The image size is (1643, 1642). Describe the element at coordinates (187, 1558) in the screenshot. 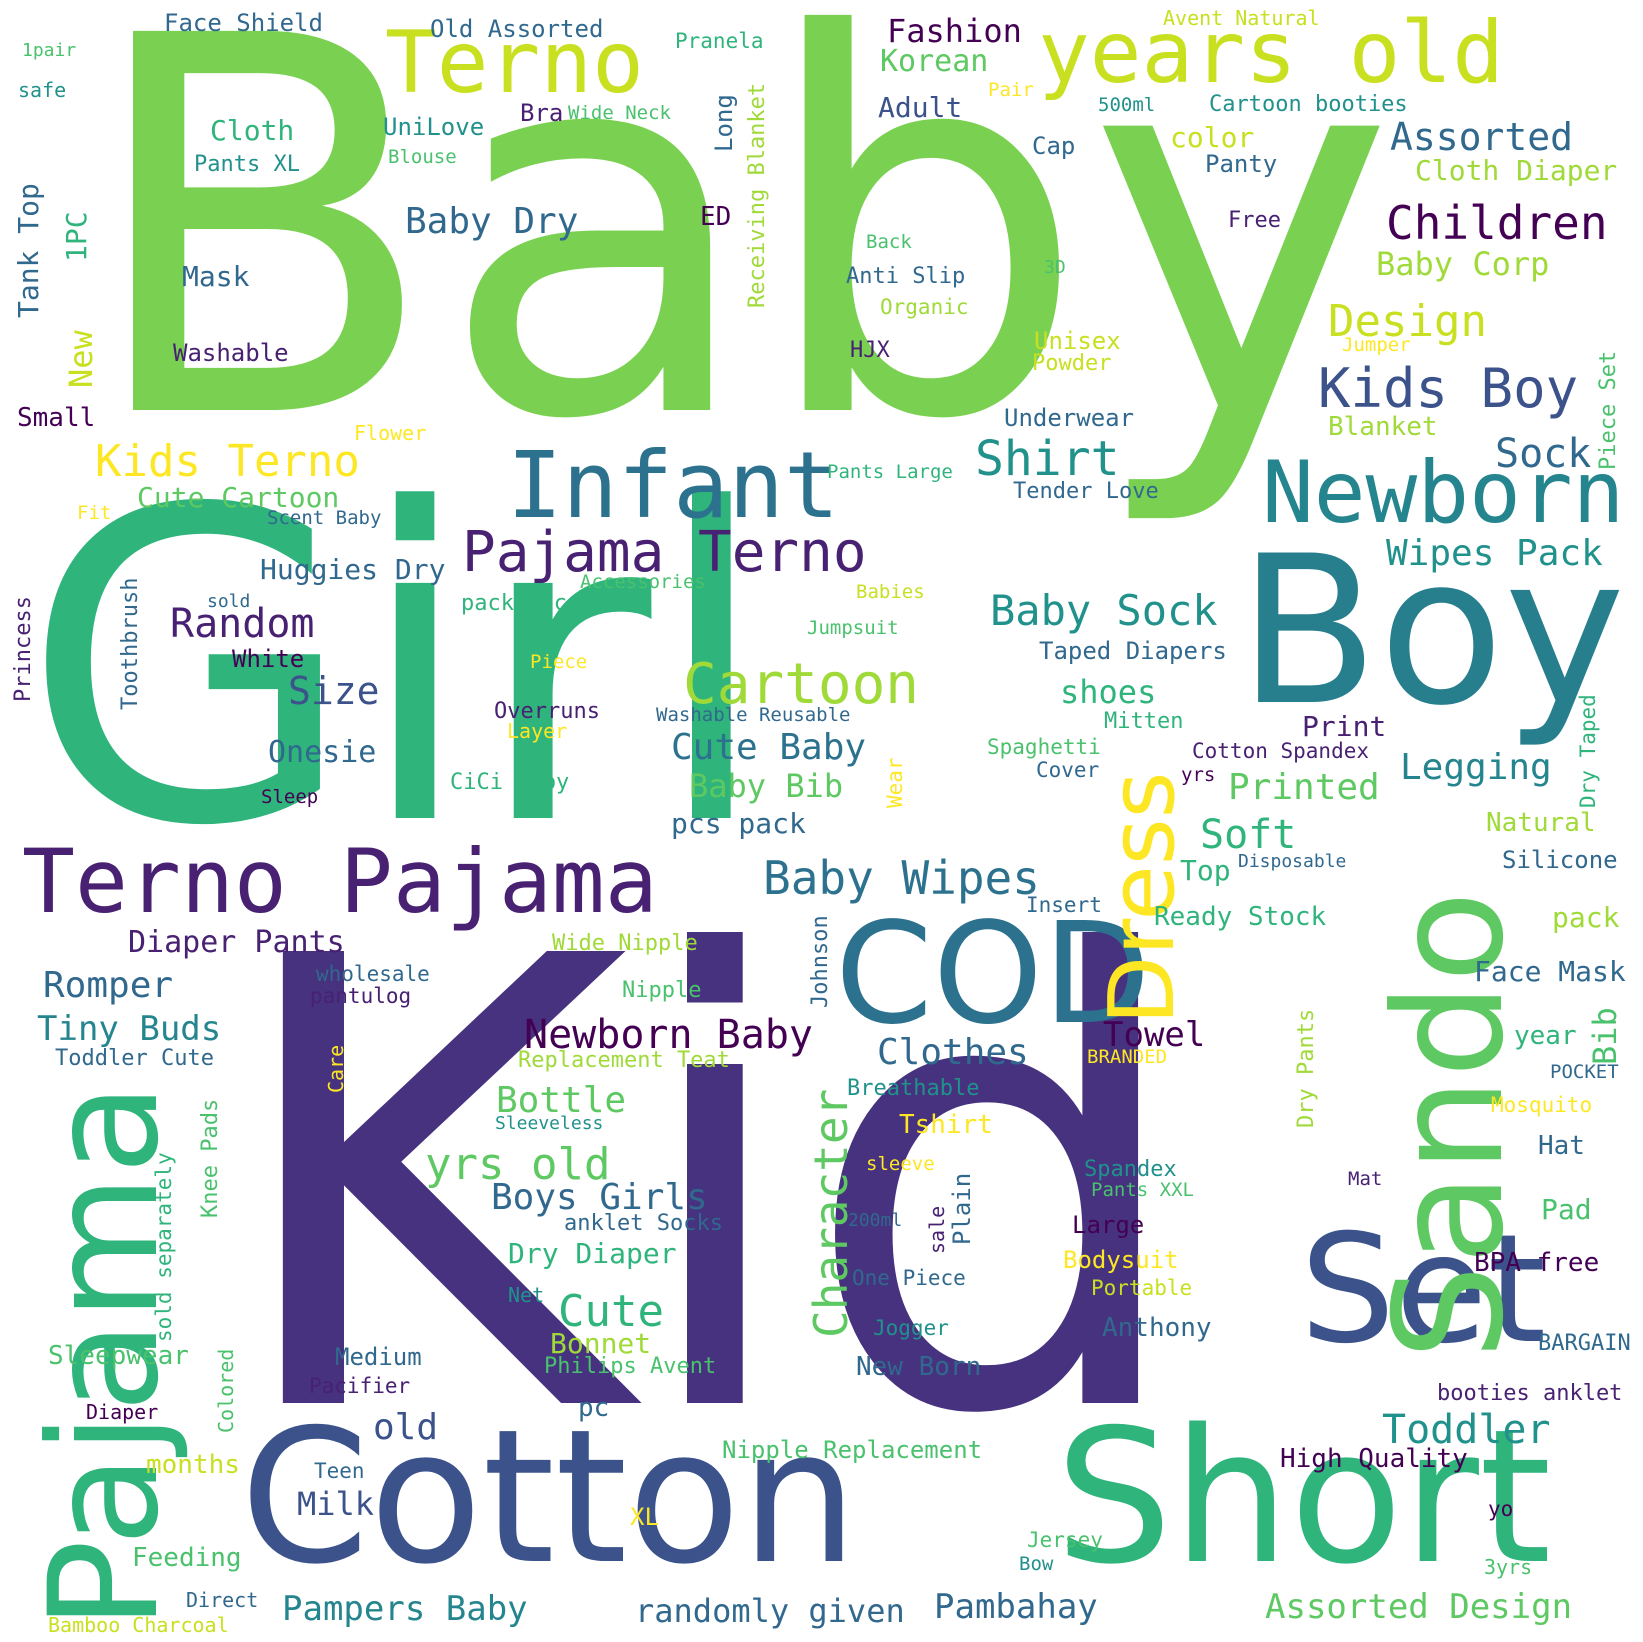

I see `word-feeding: Feeding` at that location.